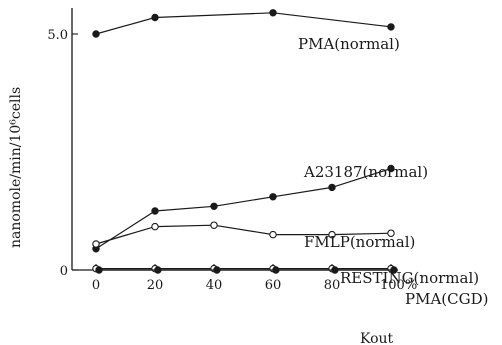 The height and width of the screenshot is (345, 502). Describe the element at coordinates (155, 285) in the screenshot. I see `x-tick-label: 20` at that location.